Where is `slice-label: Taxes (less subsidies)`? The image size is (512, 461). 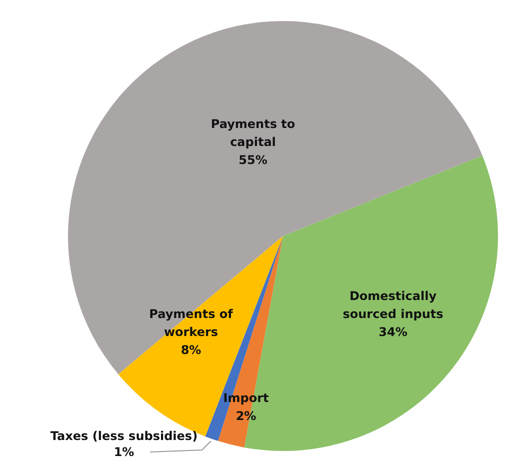 slice-label: Taxes (less subsidies) is located at coordinates (124, 436).